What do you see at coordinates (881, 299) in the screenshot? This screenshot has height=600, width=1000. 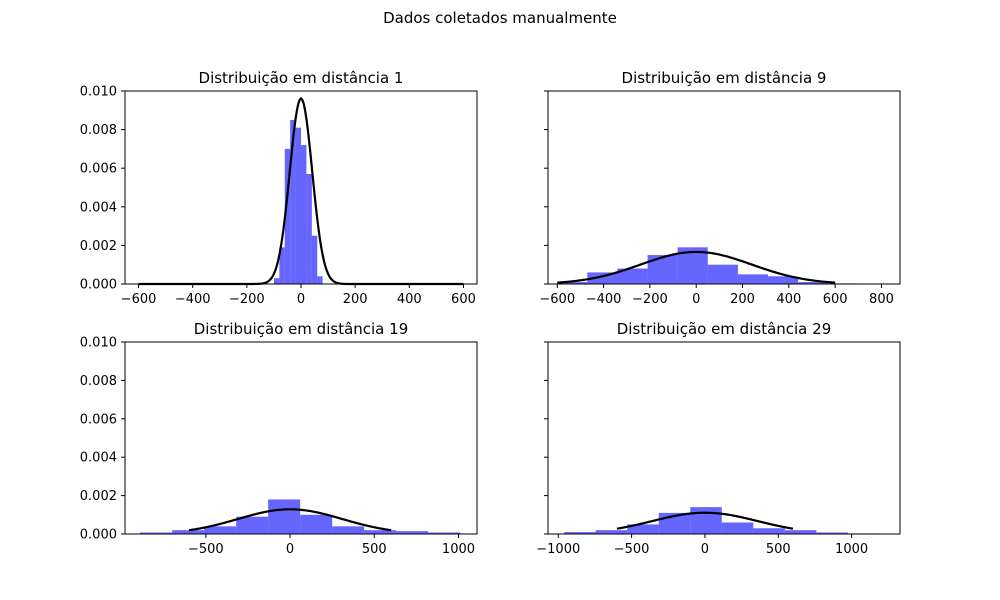 I see `x-tick-label: 800` at bounding box center [881, 299].